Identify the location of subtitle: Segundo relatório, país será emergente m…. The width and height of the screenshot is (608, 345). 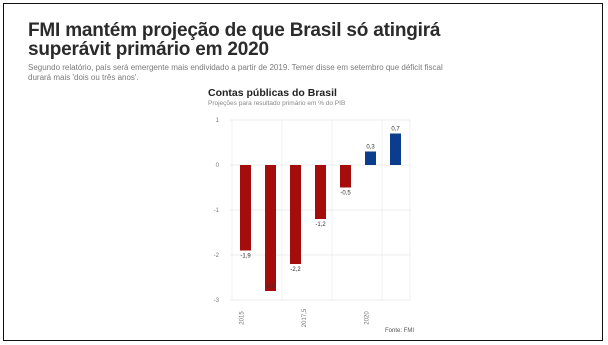
(235, 72).